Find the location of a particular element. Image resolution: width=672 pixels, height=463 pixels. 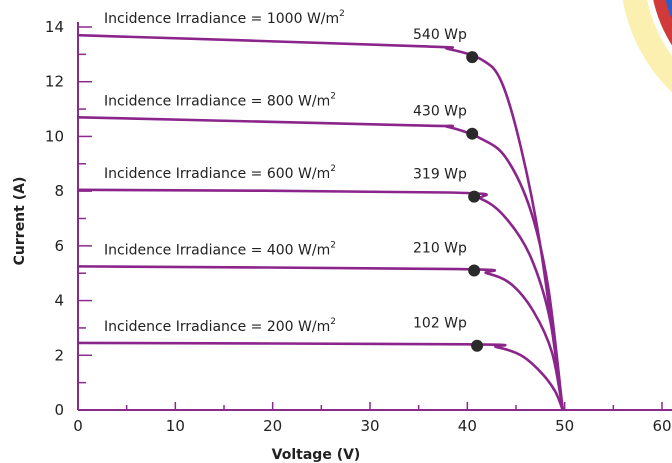

logo-fragment is located at coordinates (647, 46).